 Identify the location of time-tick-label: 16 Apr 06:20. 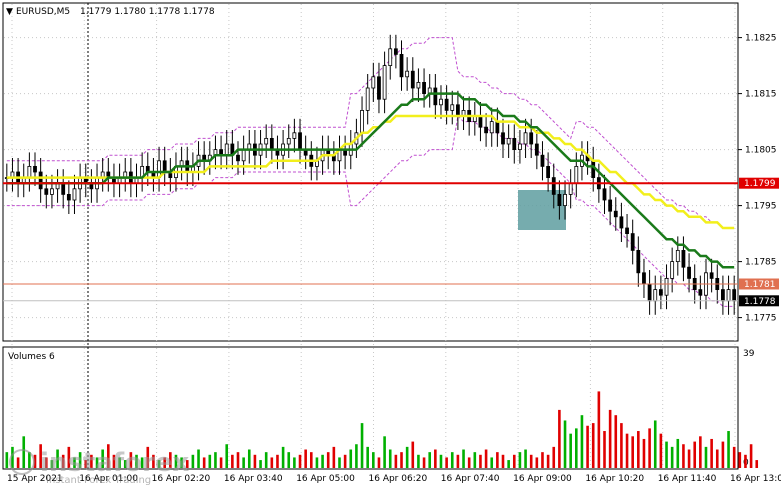
(398, 479).